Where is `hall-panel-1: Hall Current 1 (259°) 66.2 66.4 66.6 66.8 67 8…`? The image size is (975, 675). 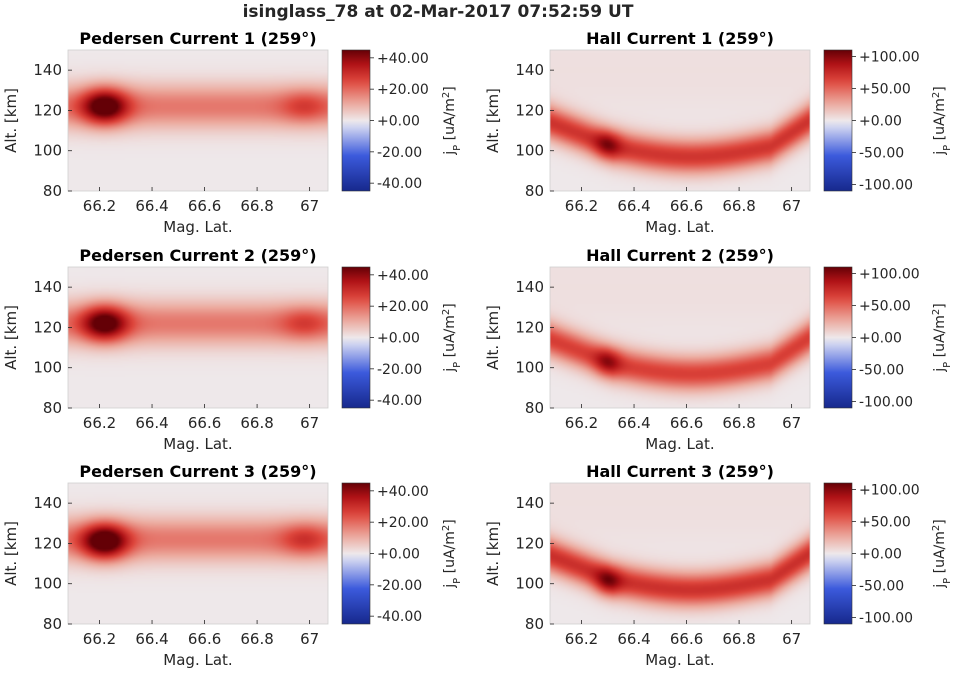 hall-panel-1: Hall Current 1 (259°) 66.2 66.4 66.6 66.8 67 8… is located at coordinates (718, 132).